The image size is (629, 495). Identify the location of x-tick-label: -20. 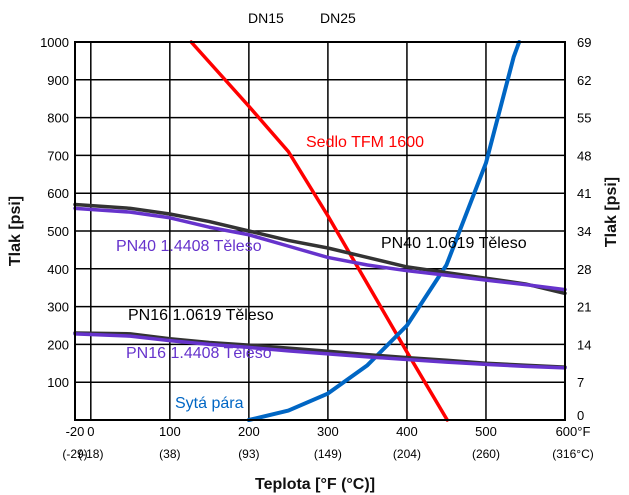
(75, 431).